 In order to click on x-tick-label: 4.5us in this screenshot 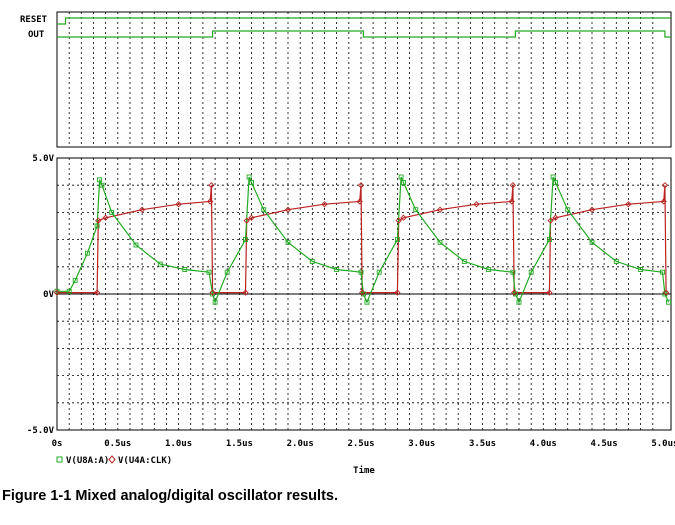, I will do `click(604, 444)`.